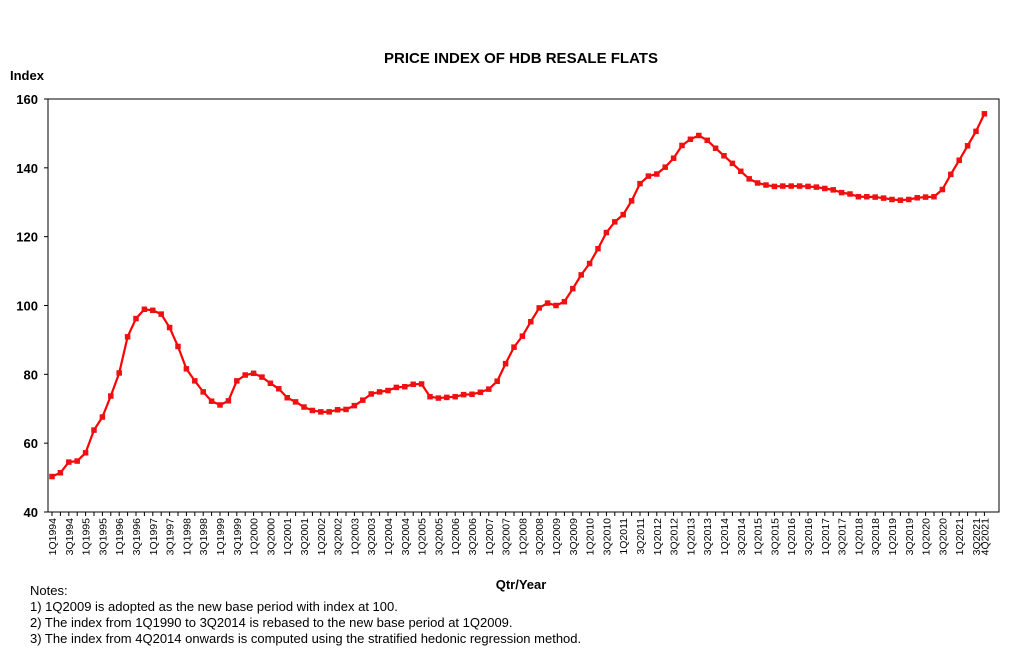 The height and width of the screenshot is (661, 1024). Describe the element at coordinates (221, 537) in the screenshot. I see `x-tick-label: 1Q1999` at that location.